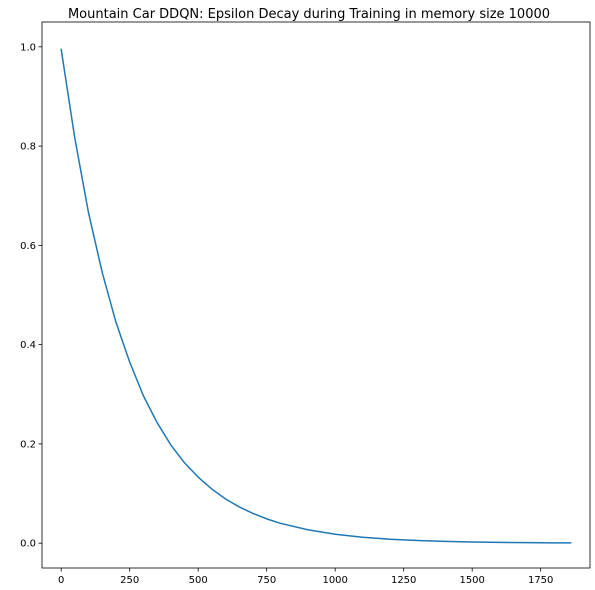 Image resolution: width=595 pixels, height=590 pixels. What do you see at coordinates (28, 47) in the screenshot?
I see `y-tick-label: 1.0` at bounding box center [28, 47].